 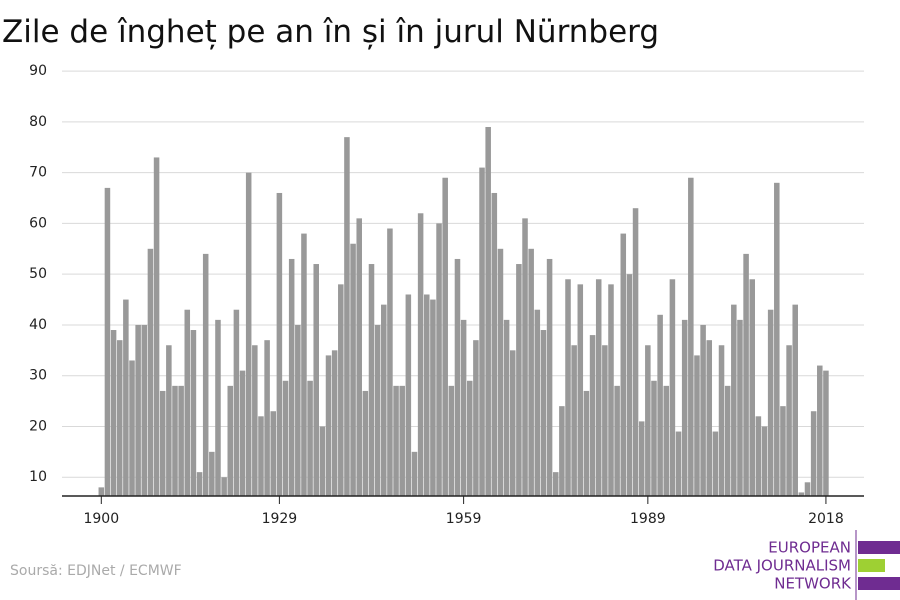 I want to click on y-tick-label: 70, so click(x=38, y=173).